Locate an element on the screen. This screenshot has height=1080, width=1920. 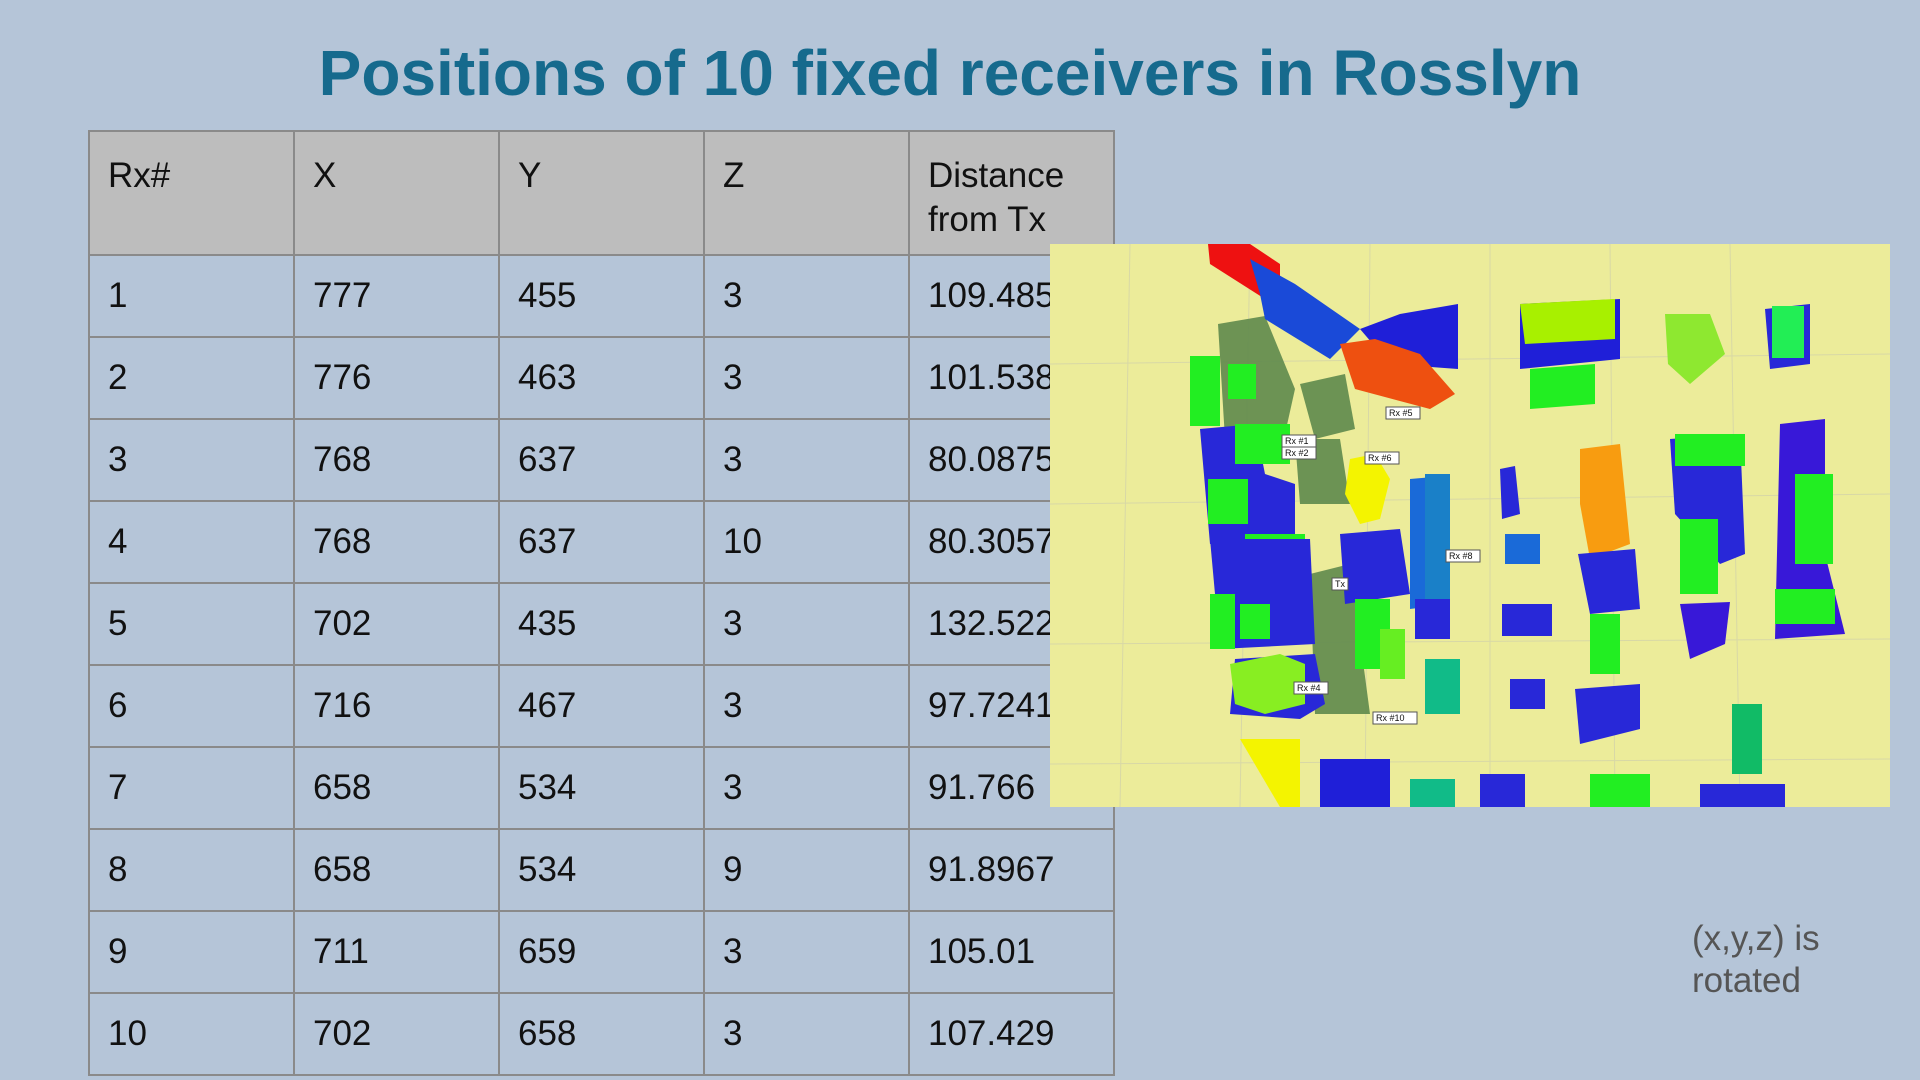
table-row: 5 702 435 3 132.522 is located at coordinates (601, 624).